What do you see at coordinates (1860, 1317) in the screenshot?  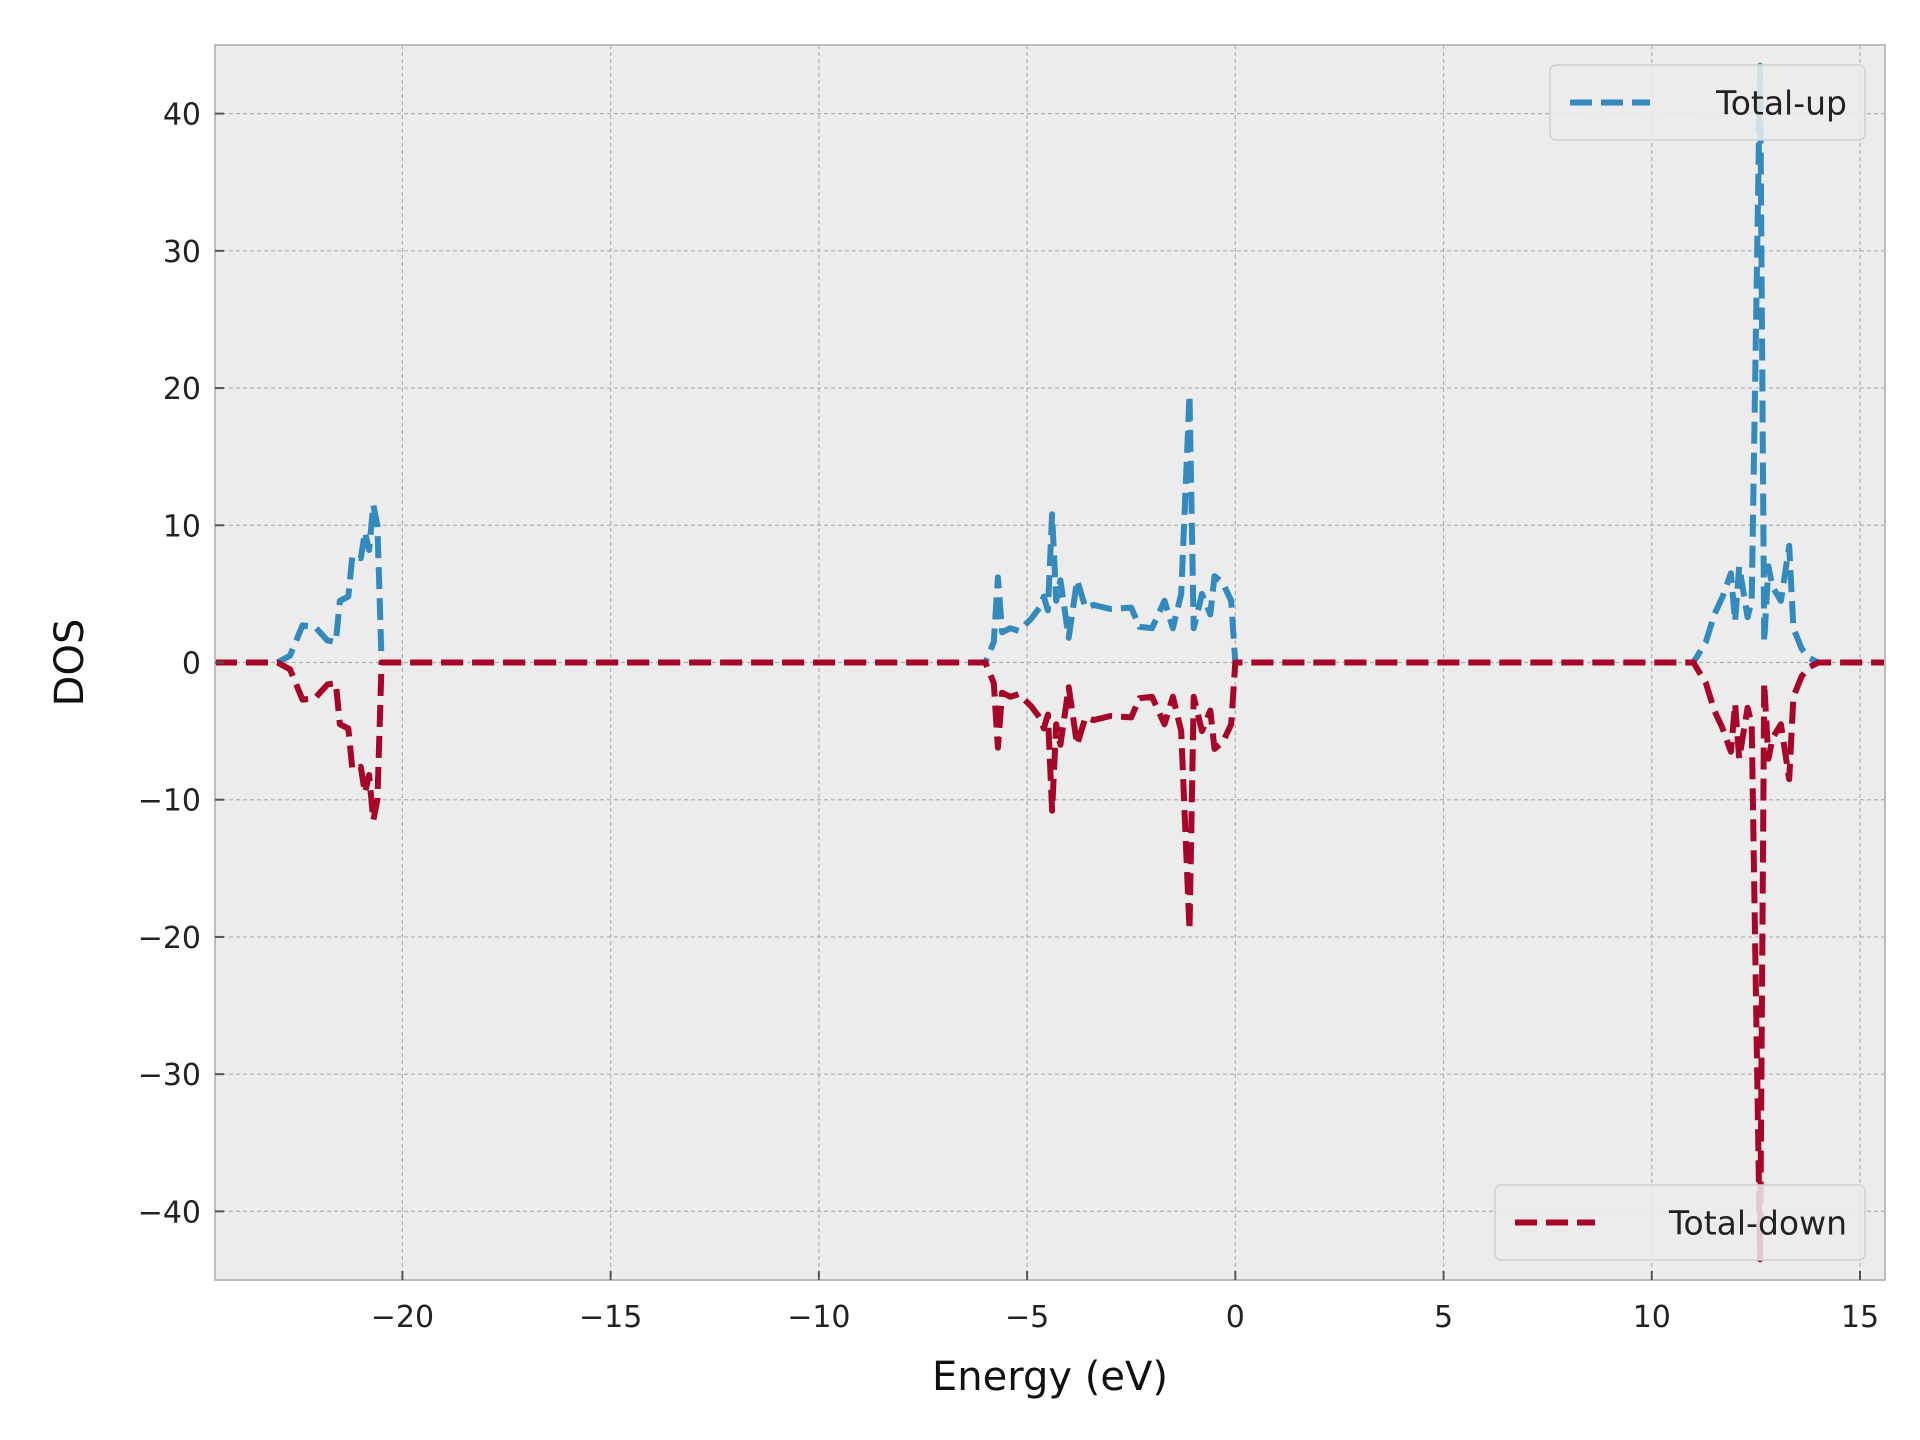 I see `x-tick-label: 15` at bounding box center [1860, 1317].